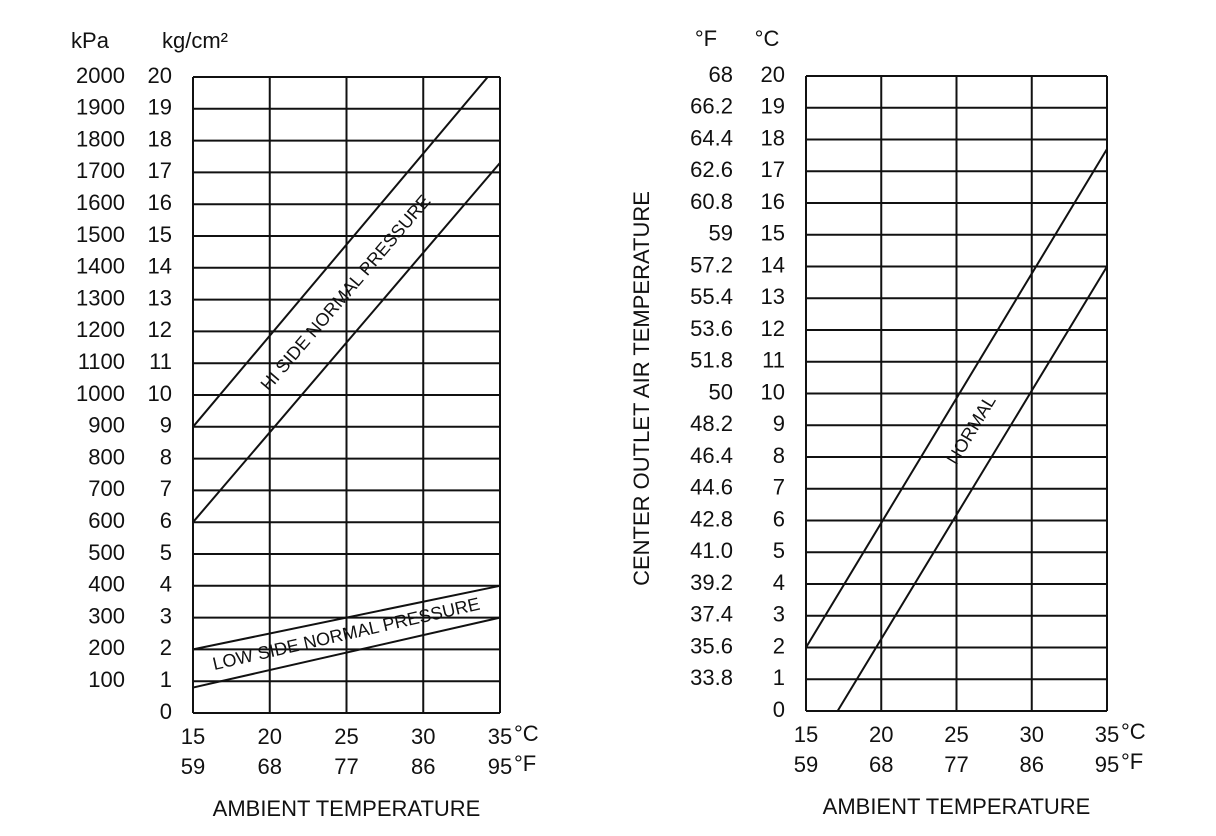 This screenshot has height=836, width=1216. What do you see at coordinates (721, 233) in the screenshot?
I see `y2-tick-label: 59` at bounding box center [721, 233].